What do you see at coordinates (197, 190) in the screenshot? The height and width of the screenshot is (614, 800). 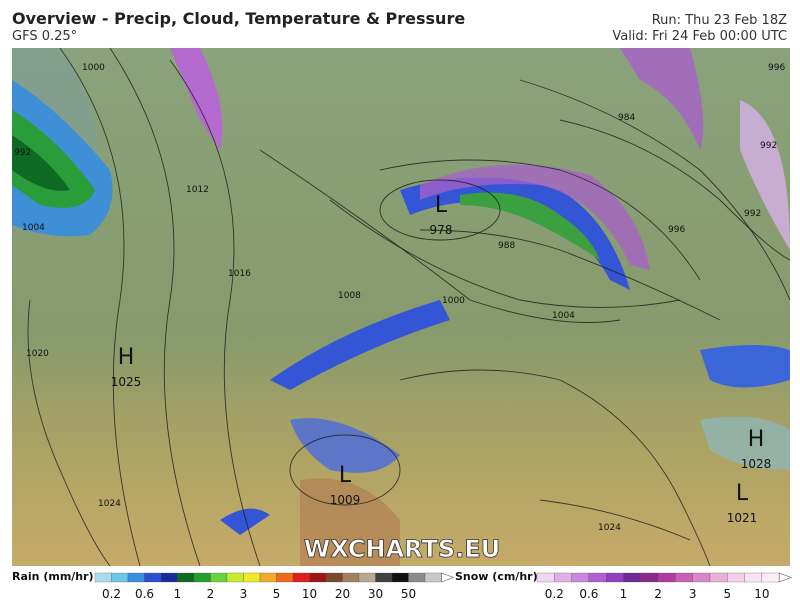 I see `isobar-label: 1012` at bounding box center [197, 190].